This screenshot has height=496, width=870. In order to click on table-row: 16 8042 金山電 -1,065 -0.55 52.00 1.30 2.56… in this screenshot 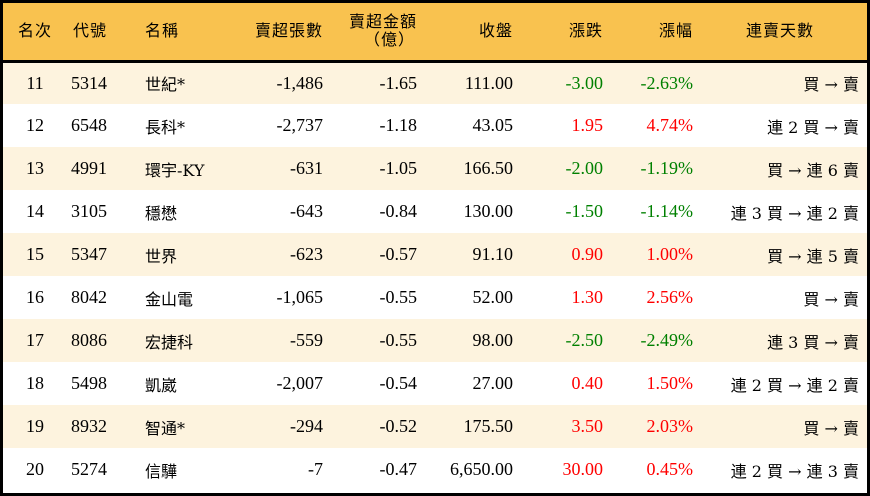, I will do `click(435, 297)`.